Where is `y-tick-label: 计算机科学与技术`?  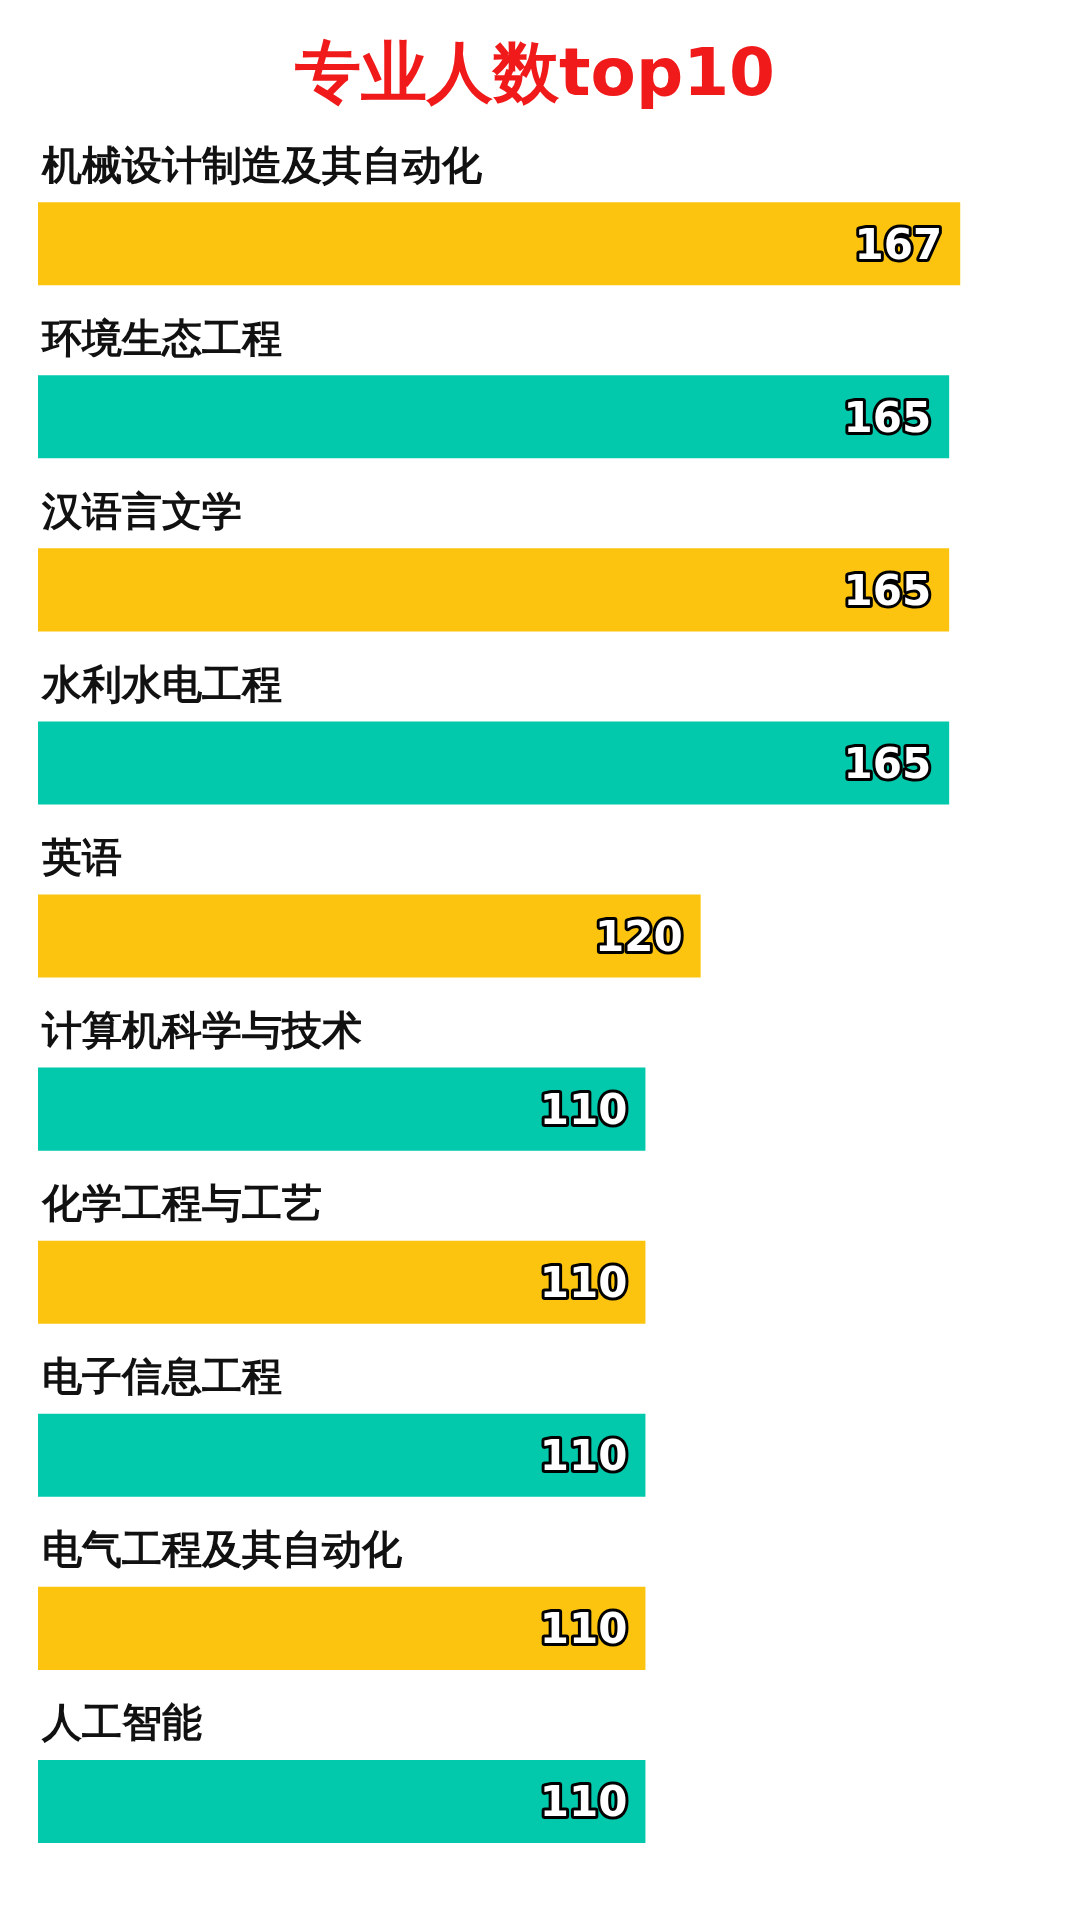
y-tick-label: 计算机科学与技术 is located at coordinates (201, 1029).